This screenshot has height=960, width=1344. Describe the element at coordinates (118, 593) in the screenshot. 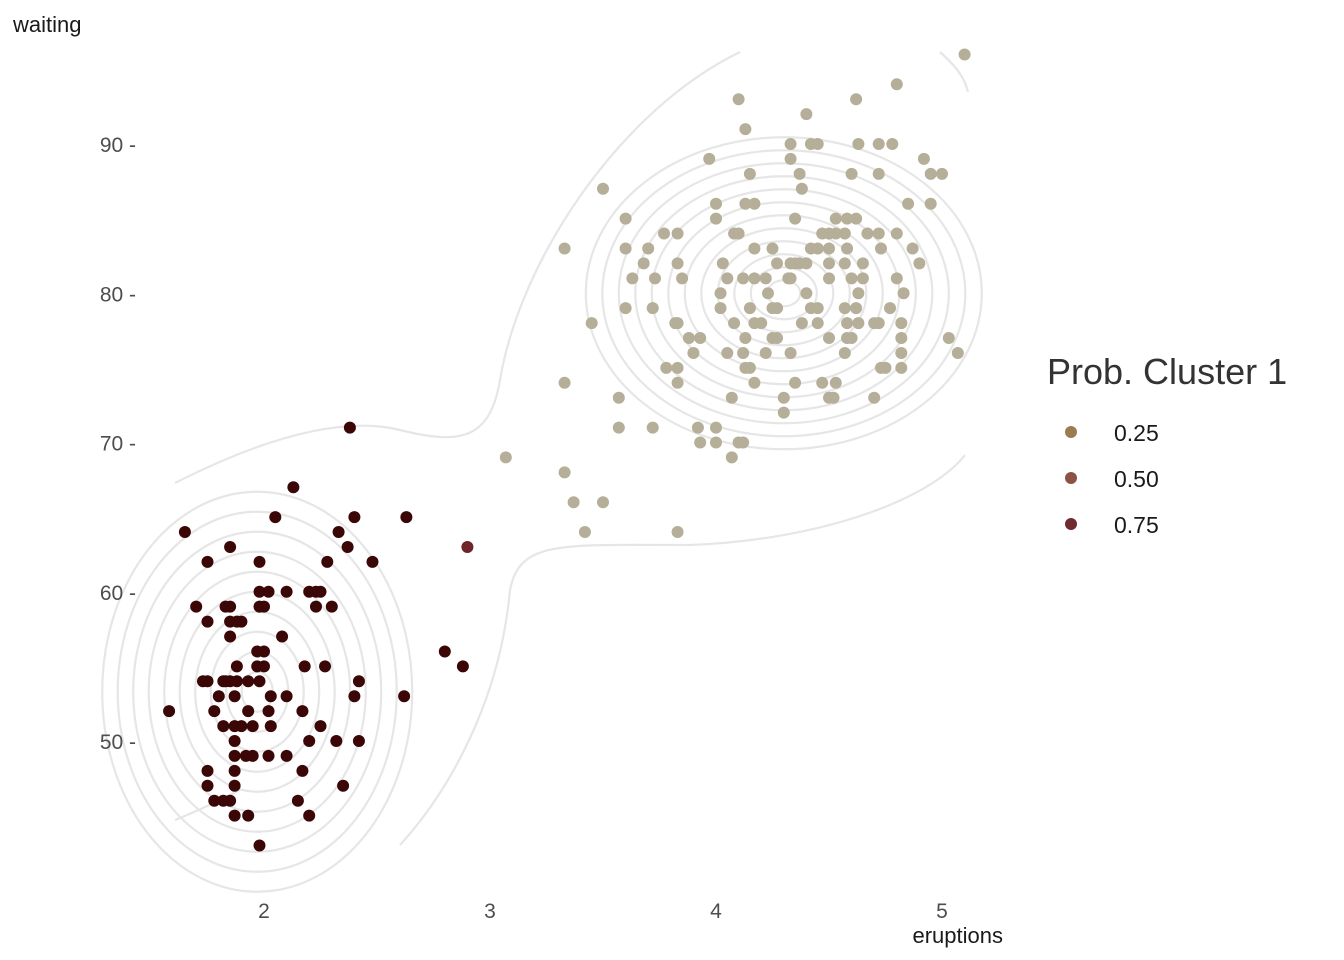

I see `y-tick-label-60: 60 -` at that location.